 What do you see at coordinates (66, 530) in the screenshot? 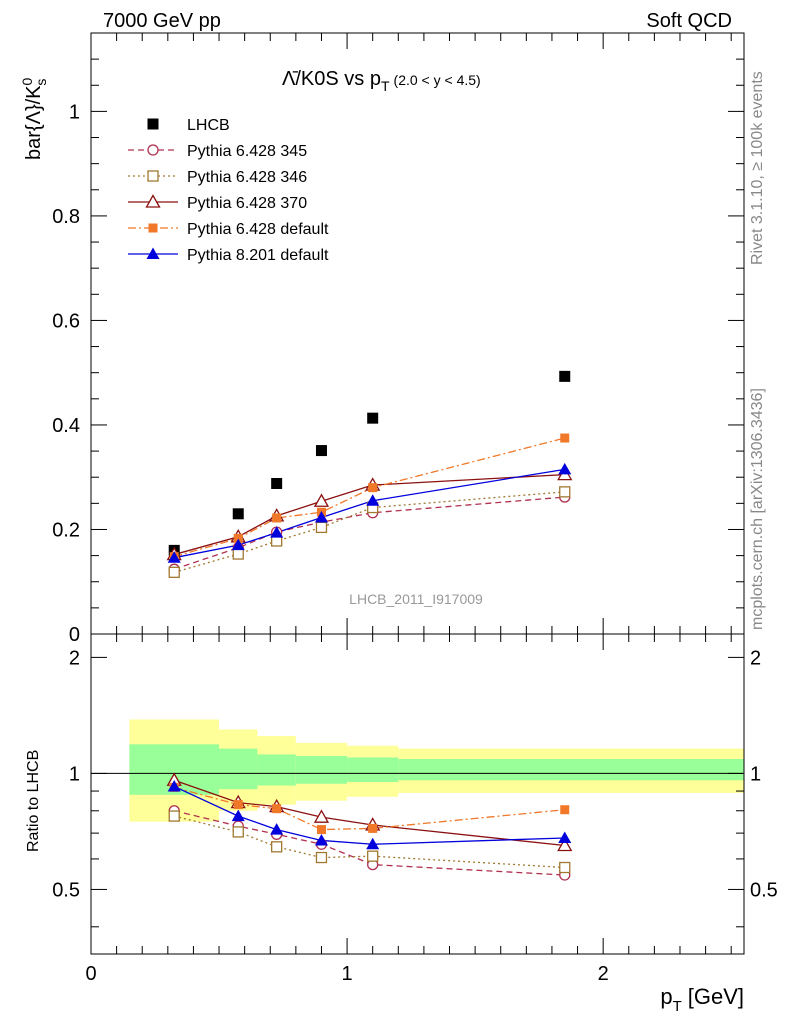
I see `y-tick-label: 0.2` at bounding box center [66, 530].